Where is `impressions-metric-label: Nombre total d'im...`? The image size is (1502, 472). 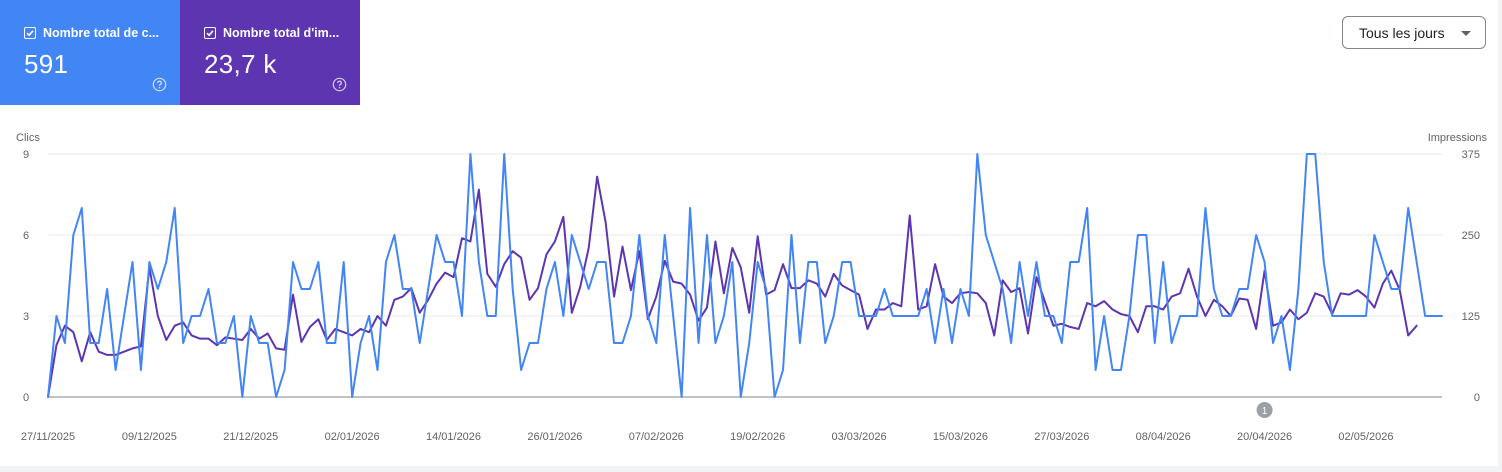 impressions-metric-label: Nombre total d'im... is located at coordinates (281, 33).